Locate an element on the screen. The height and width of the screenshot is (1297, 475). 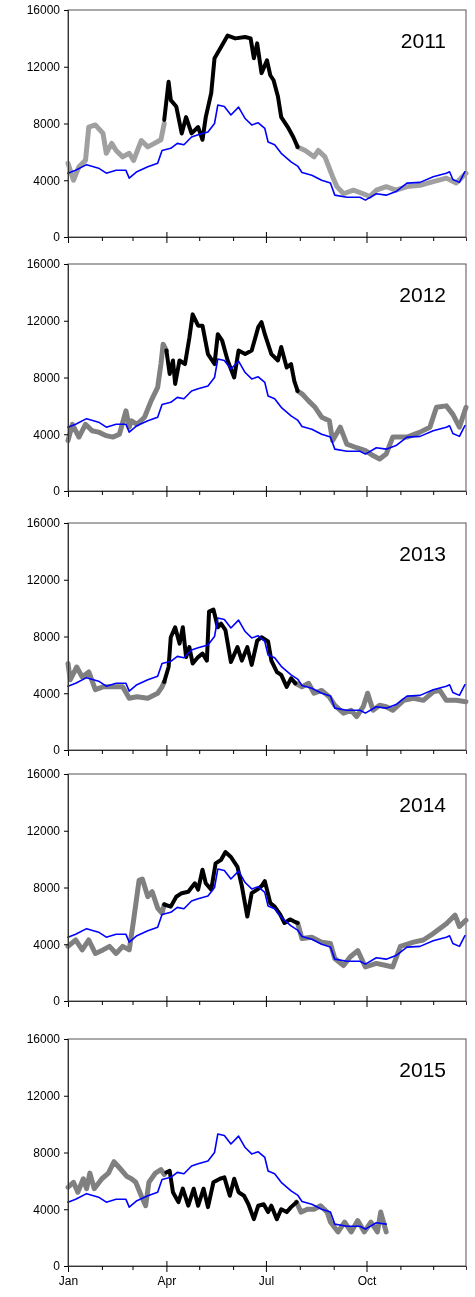
text: 2012 is located at coordinates (422, 294).